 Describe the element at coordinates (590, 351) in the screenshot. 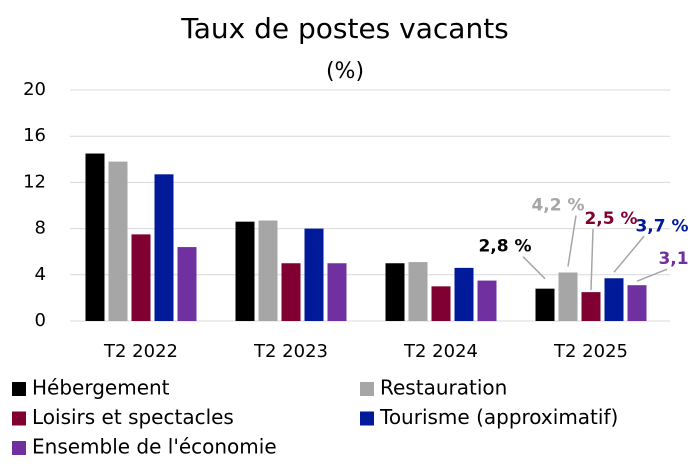

I see `x-tick-label: T2 2025` at that location.